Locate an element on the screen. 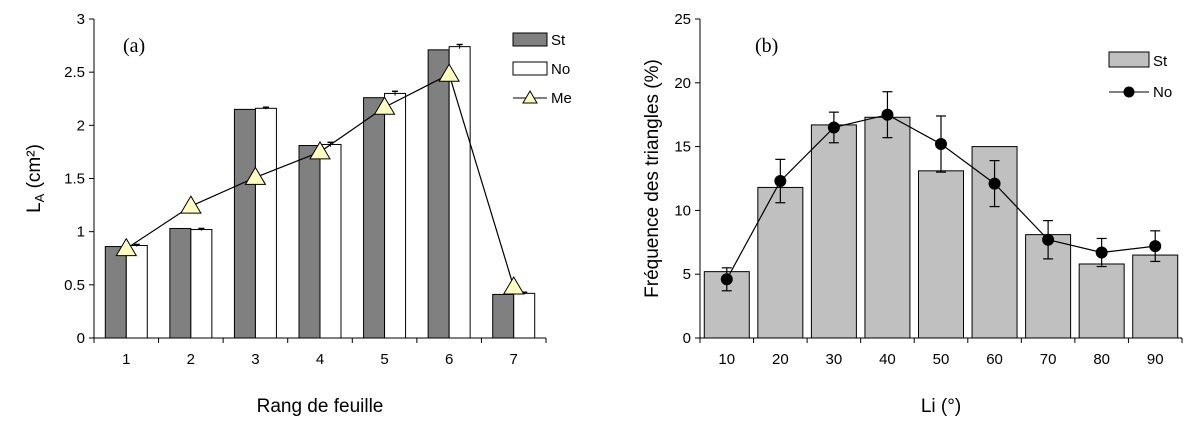 The width and height of the screenshot is (1188, 421). legend-swatch-no is located at coordinates (530, 68).